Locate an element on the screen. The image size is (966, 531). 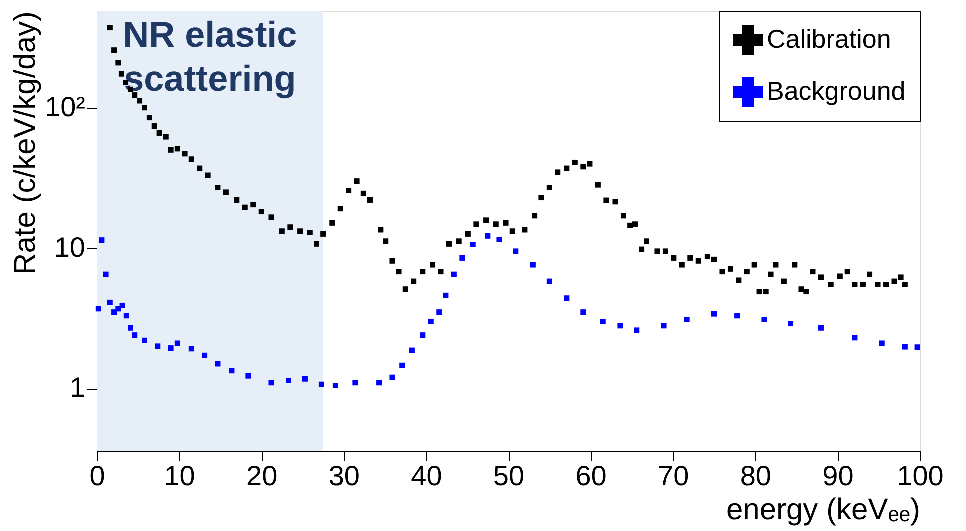
x-tick-label: 80 is located at coordinates (756, 476).